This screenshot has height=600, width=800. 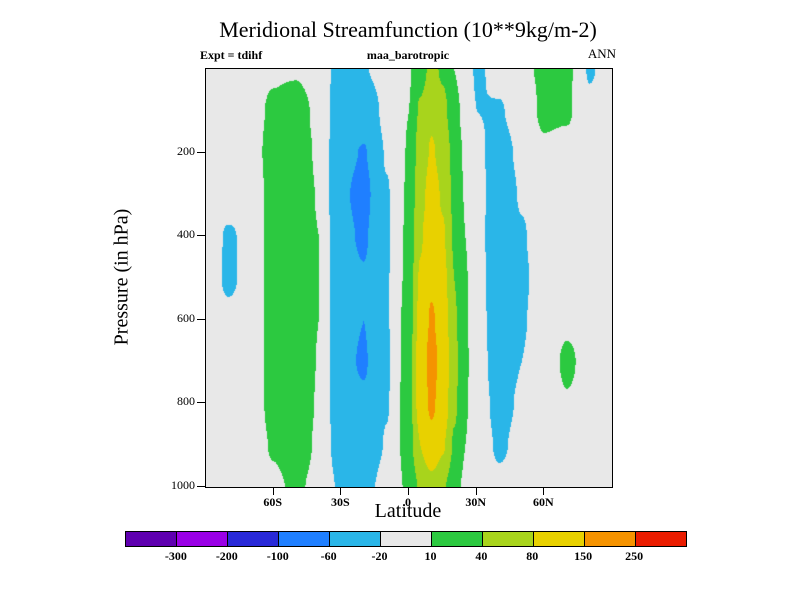 I want to click on colorbar-label: -200, so click(x=226, y=556).